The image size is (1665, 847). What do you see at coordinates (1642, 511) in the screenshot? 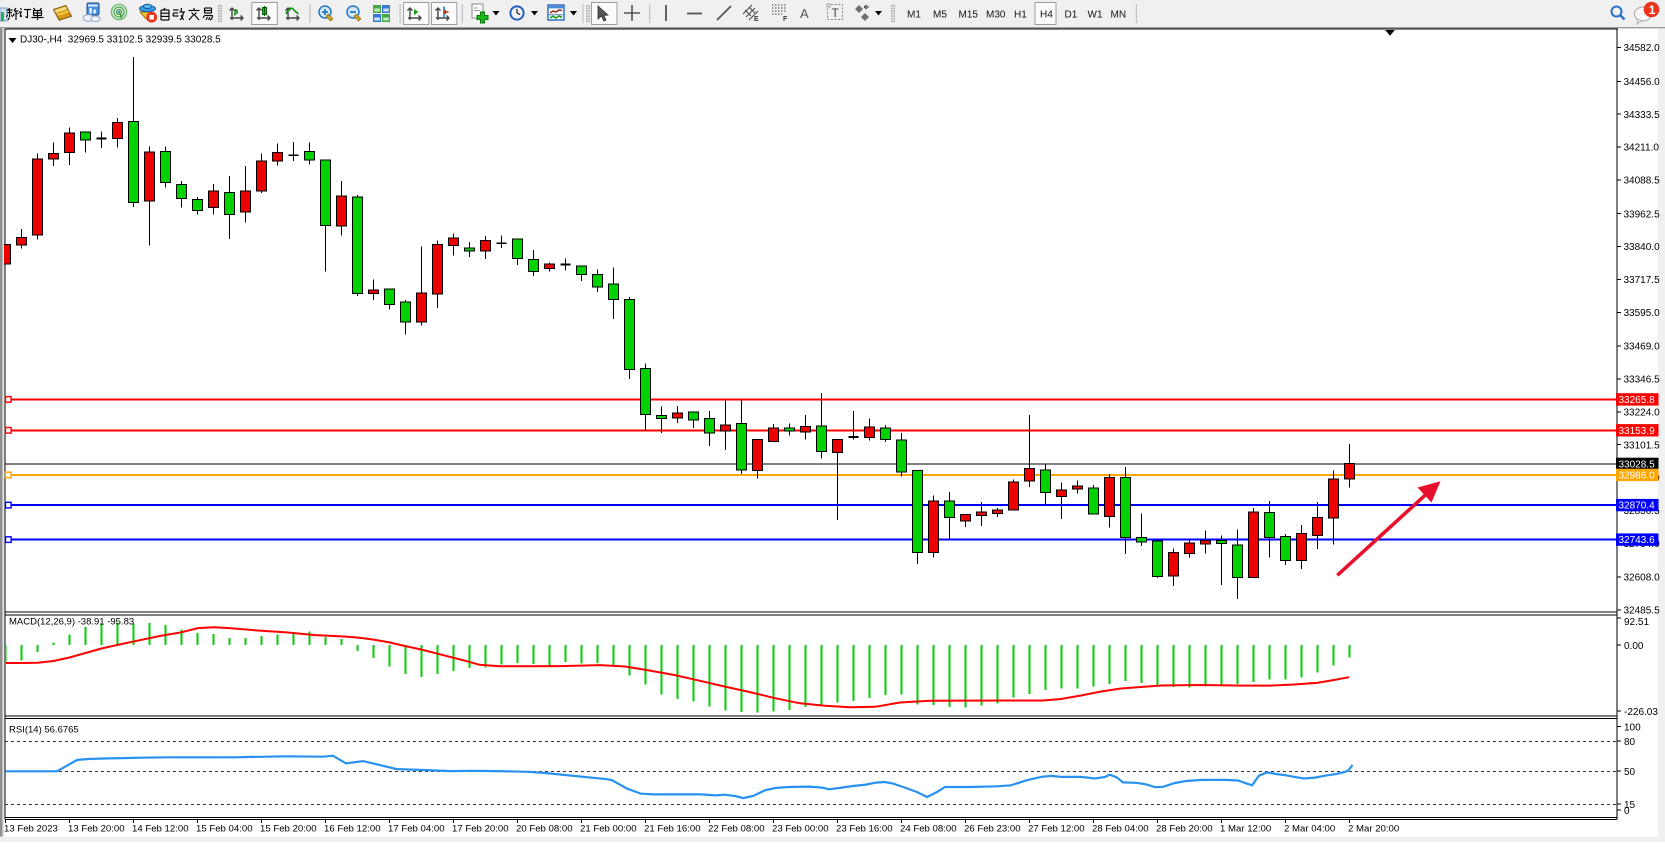
I see `svg-text: 32856.5` at bounding box center [1642, 511].